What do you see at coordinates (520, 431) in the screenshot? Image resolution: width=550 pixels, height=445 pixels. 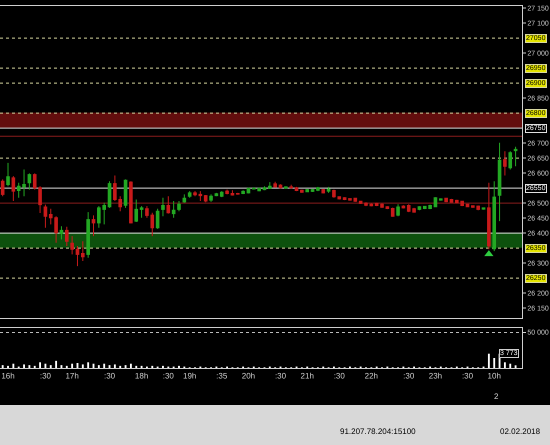 I see `text: 02.02.2018` at bounding box center [520, 431].